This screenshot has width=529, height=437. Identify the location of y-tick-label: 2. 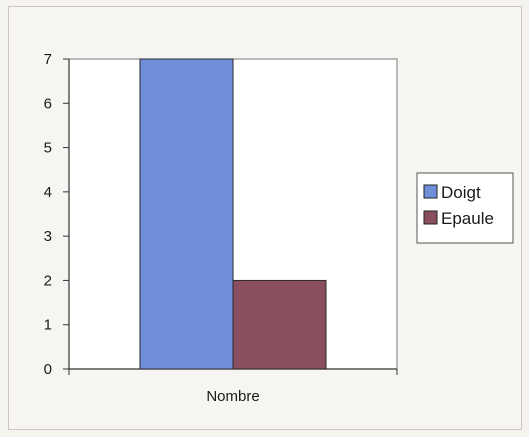
(48, 280).